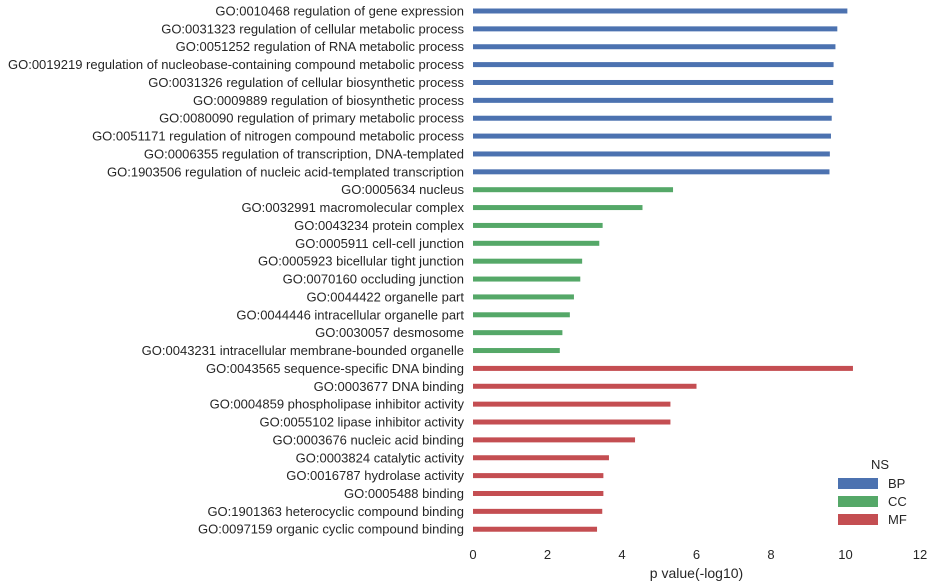  I want to click on x-tick-label: 6, so click(696, 554).